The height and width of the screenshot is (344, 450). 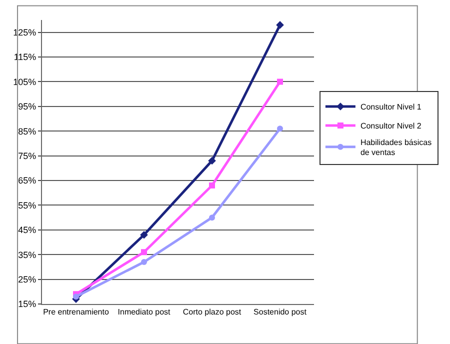 I want to click on x-tick-label: Sostenido post, so click(x=281, y=312).